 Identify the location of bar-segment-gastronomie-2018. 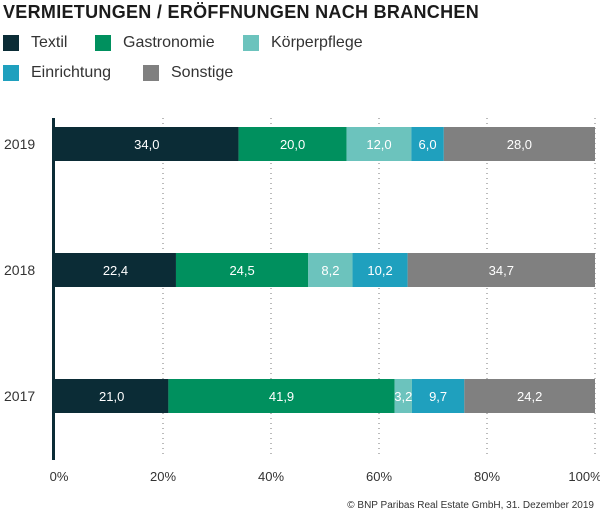
(242, 270).